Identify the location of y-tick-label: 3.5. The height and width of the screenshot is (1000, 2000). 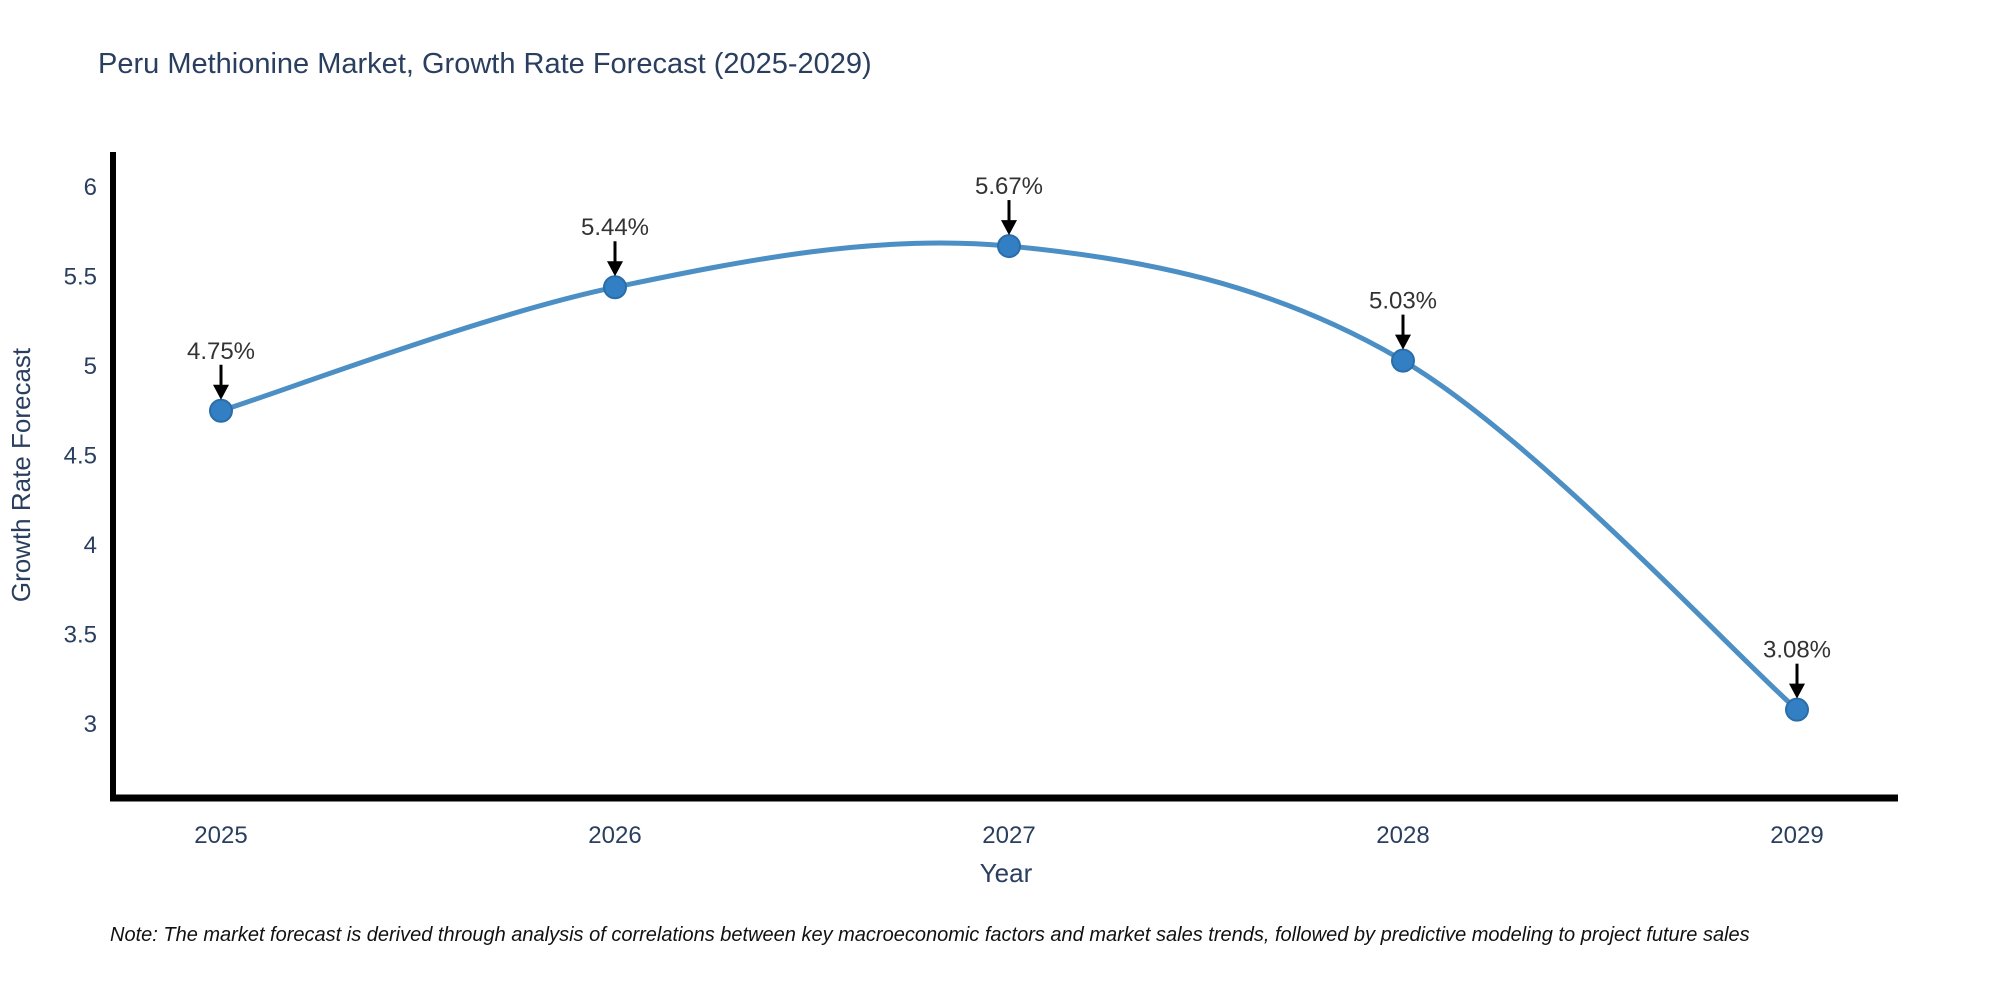
(80, 635).